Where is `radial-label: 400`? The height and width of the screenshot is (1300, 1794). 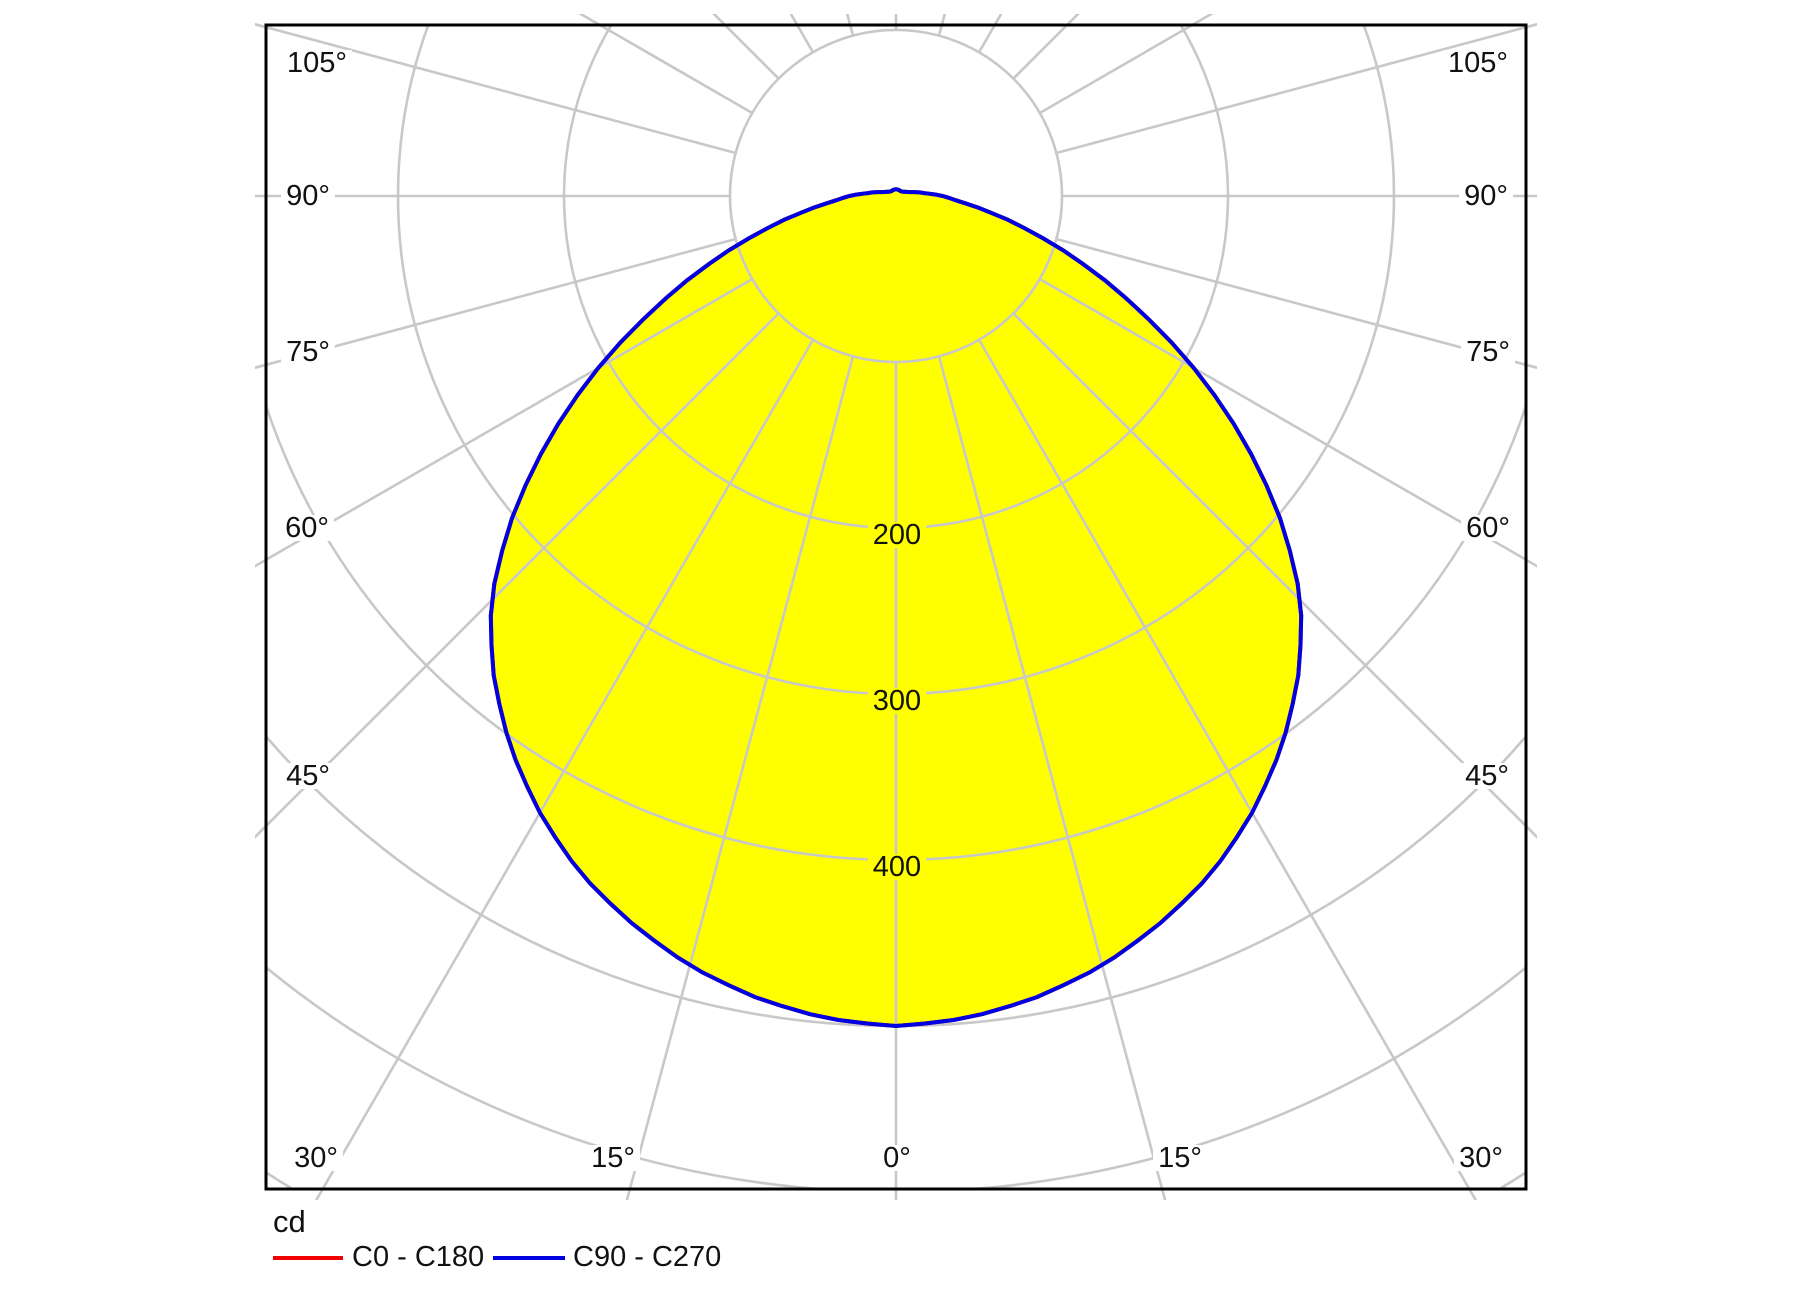 radial-label: 400 is located at coordinates (897, 867).